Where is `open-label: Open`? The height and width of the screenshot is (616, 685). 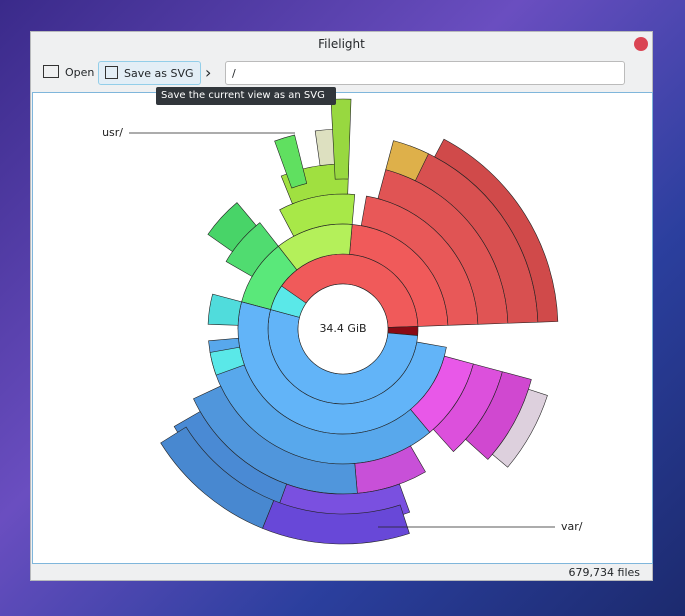
open-label: Open is located at coordinates (80, 72).